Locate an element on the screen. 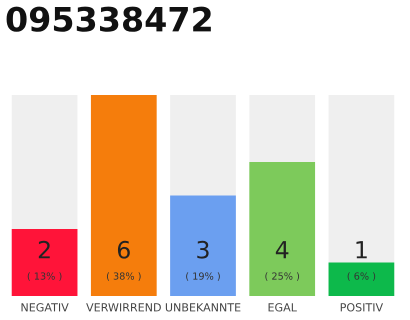 This screenshot has width=410, height=320. chart-title: 095338472 is located at coordinates (108, 19).